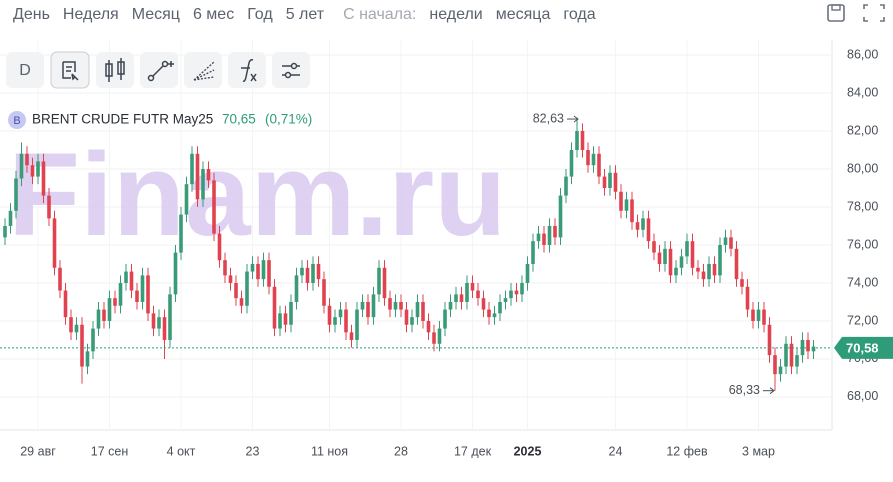  What do you see at coordinates (874, 13) in the screenshot?
I see `fullscreen-icon` at bounding box center [874, 13].